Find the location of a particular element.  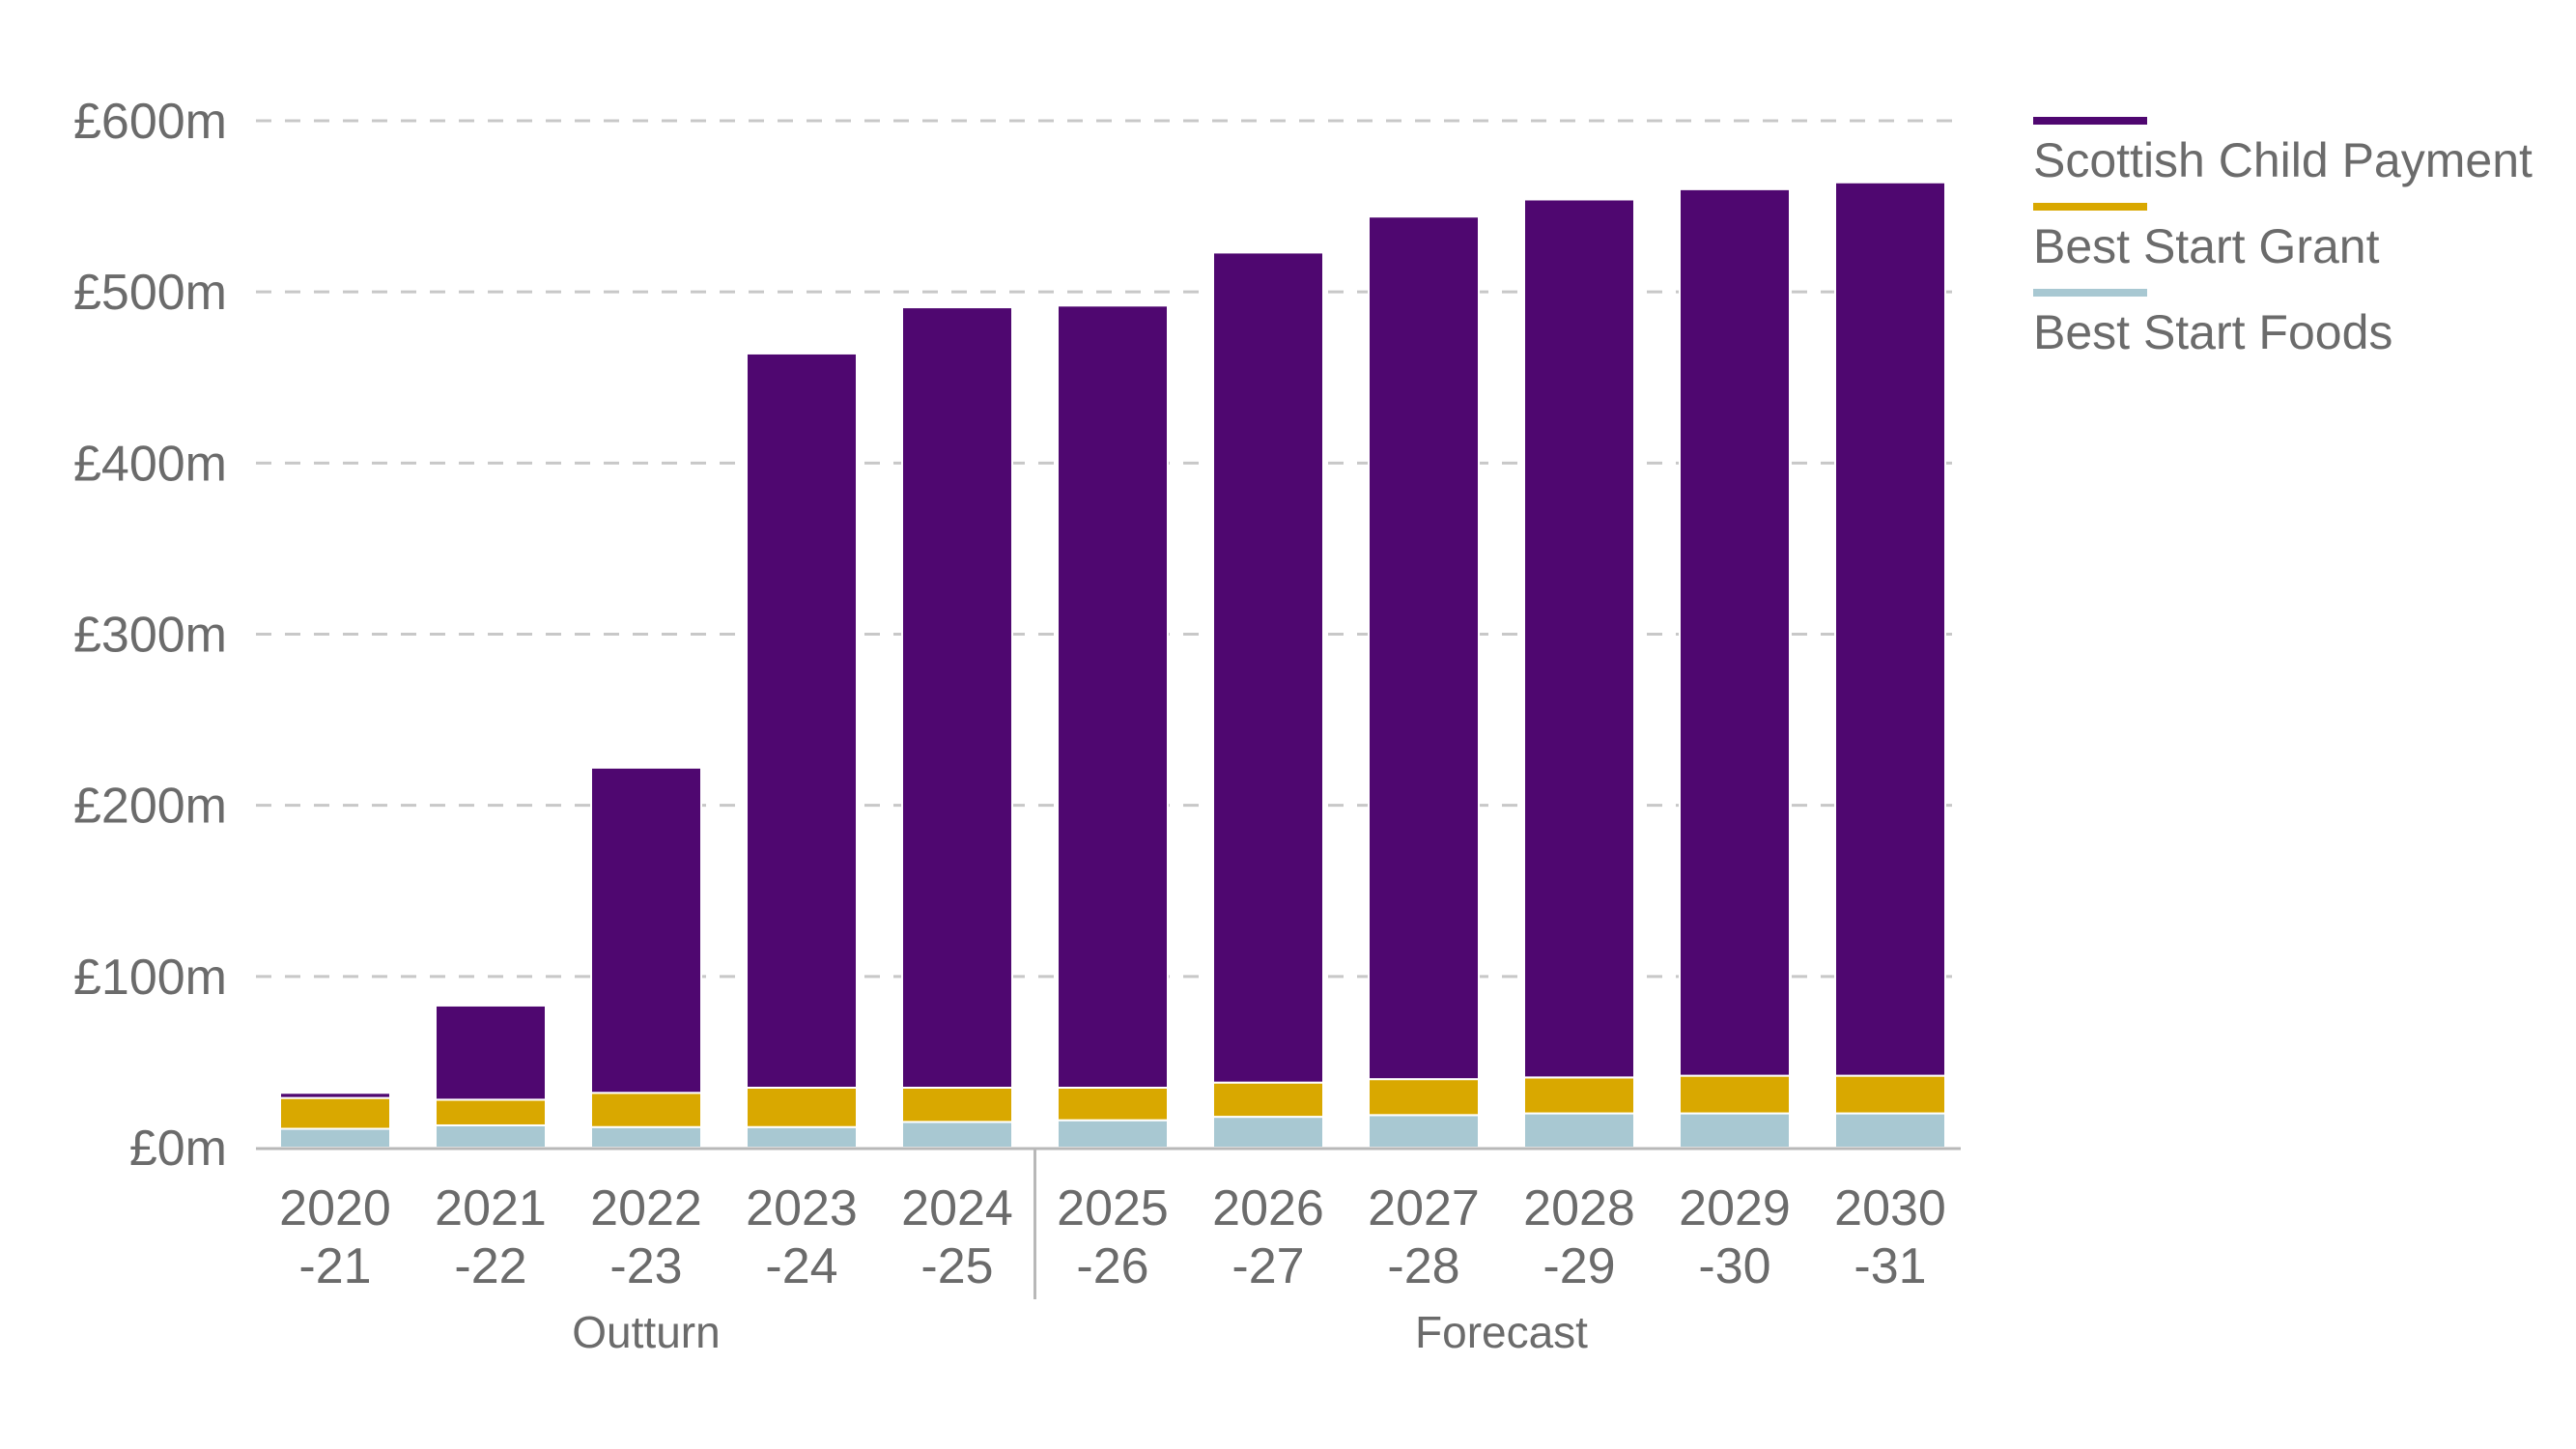

x-tick-label: 2030 is located at coordinates (1890, 1208).